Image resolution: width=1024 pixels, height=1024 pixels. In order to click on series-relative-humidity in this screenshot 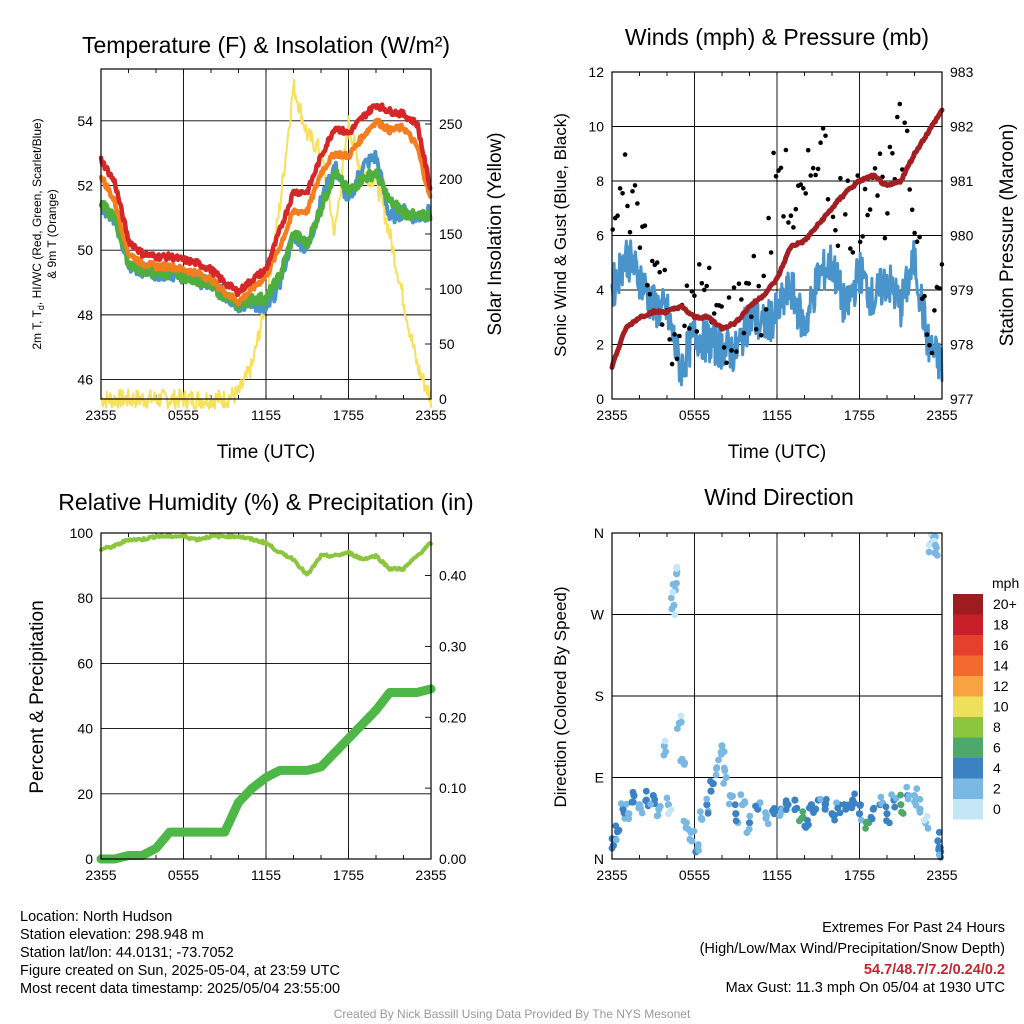, I will do `click(266, 555)`.